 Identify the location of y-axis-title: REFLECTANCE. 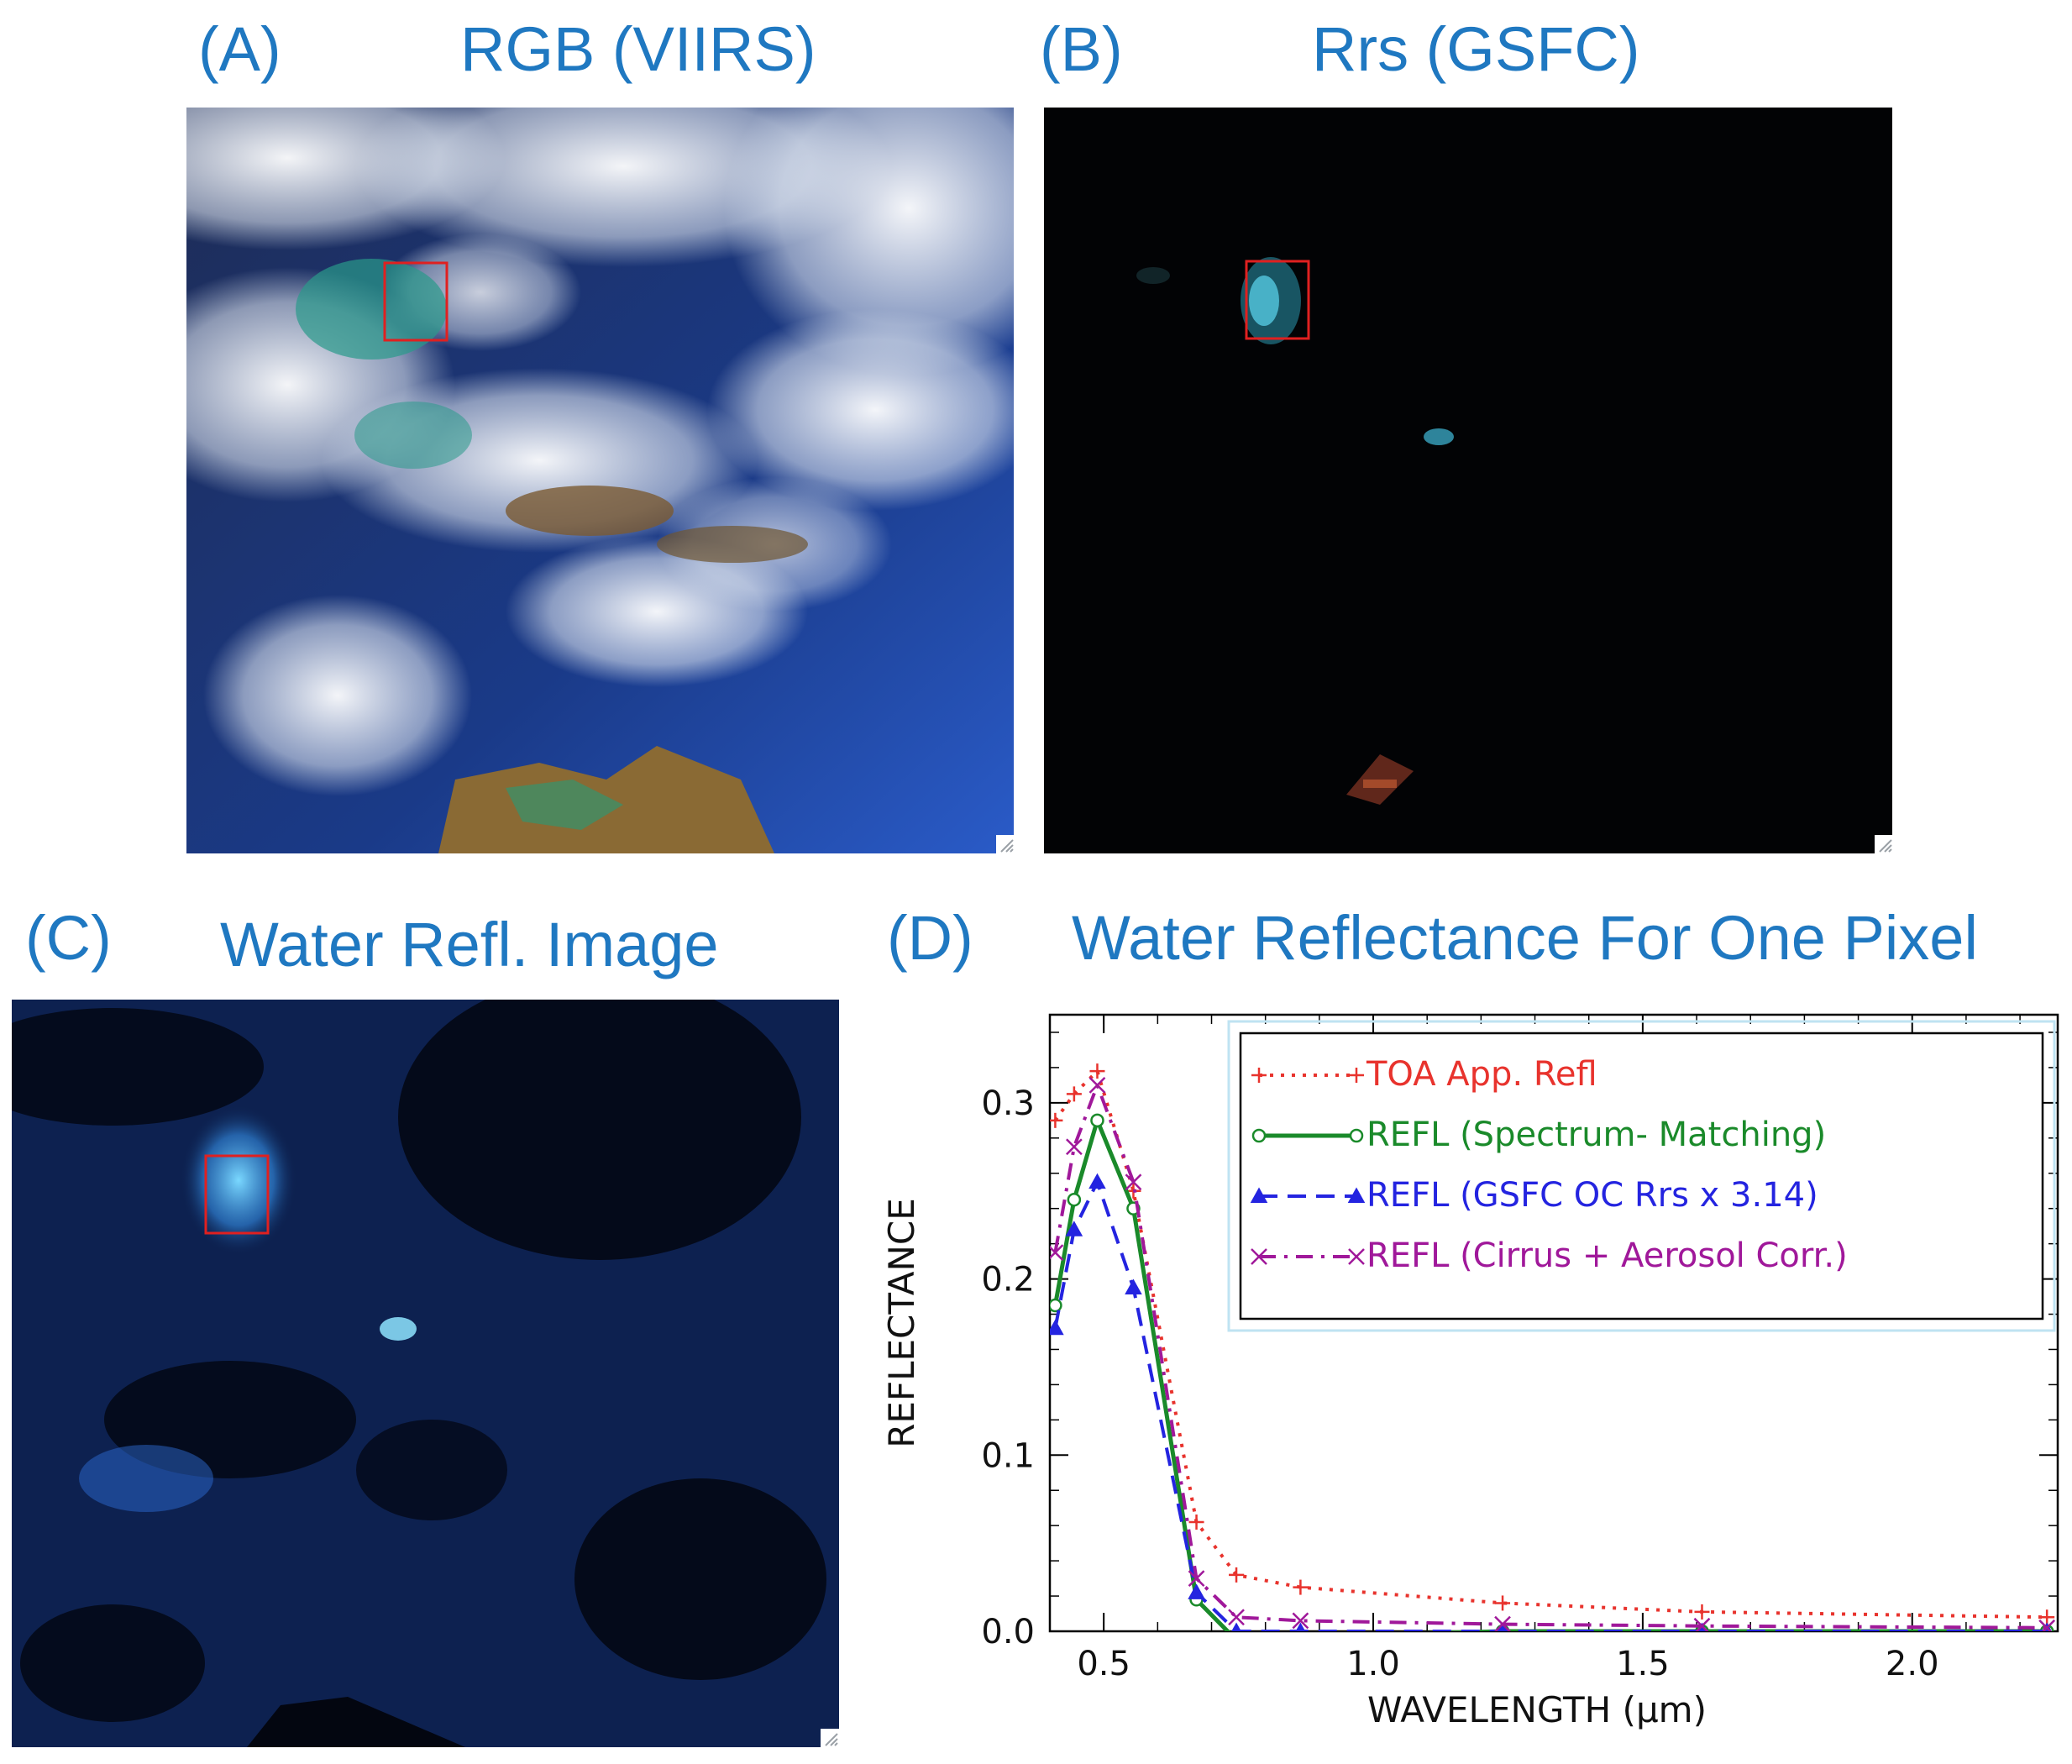
(901, 1323).